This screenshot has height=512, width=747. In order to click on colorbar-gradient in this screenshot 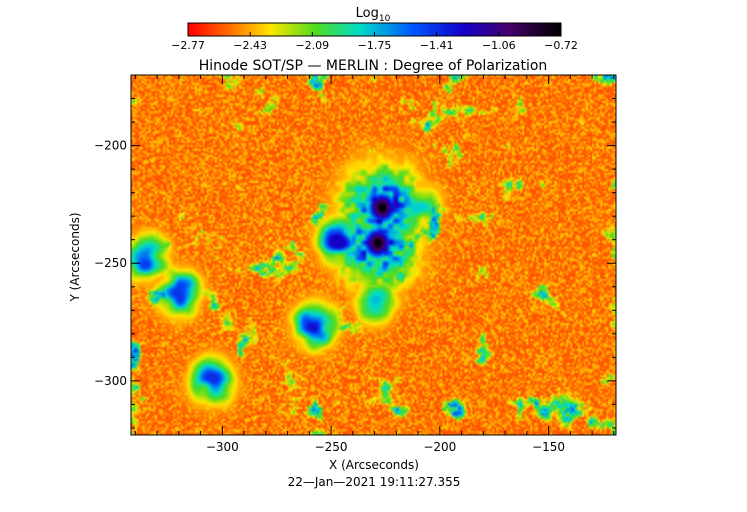, I will do `click(374, 29)`.